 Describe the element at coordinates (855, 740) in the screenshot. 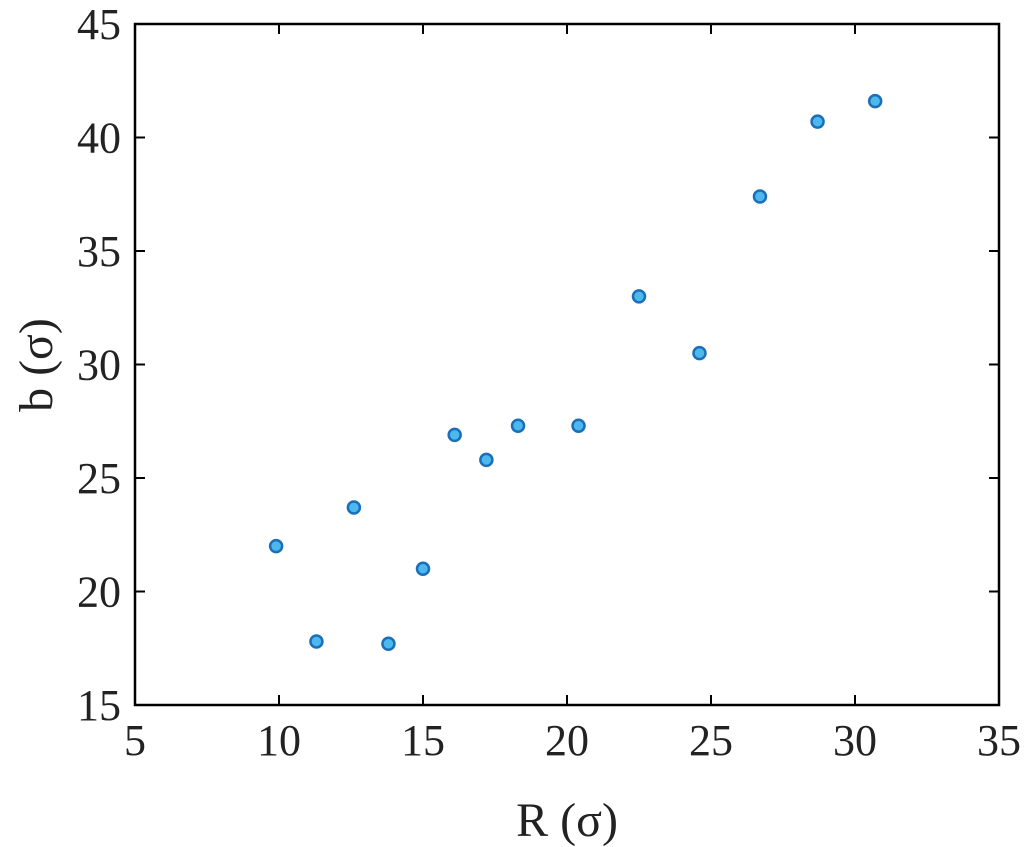

I see `x-tick-label: 30` at that location.